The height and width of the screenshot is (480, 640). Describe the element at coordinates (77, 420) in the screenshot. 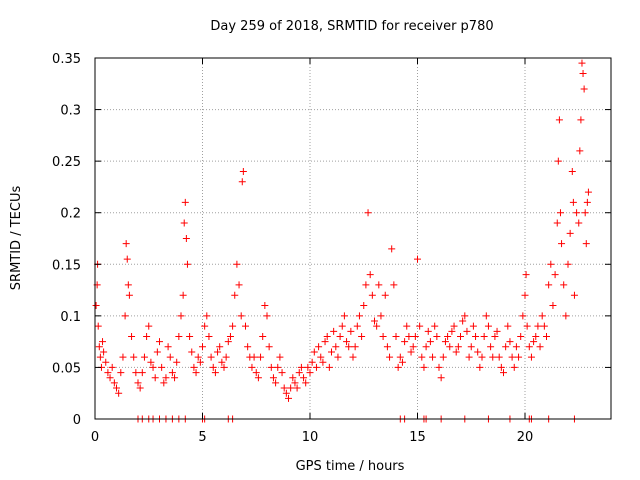

I see `y-tick-label: 0` at that location.